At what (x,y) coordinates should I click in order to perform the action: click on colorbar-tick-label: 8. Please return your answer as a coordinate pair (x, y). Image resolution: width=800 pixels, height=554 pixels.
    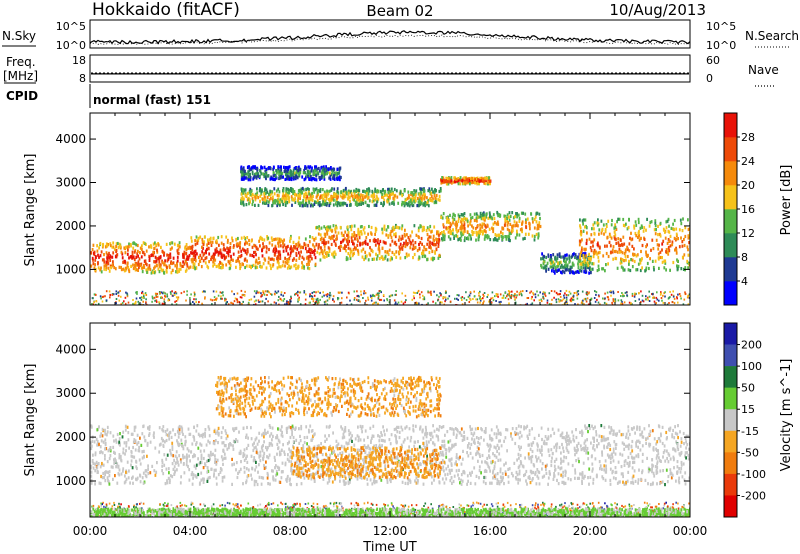
    Looking at the image, I should click on (744, 257).